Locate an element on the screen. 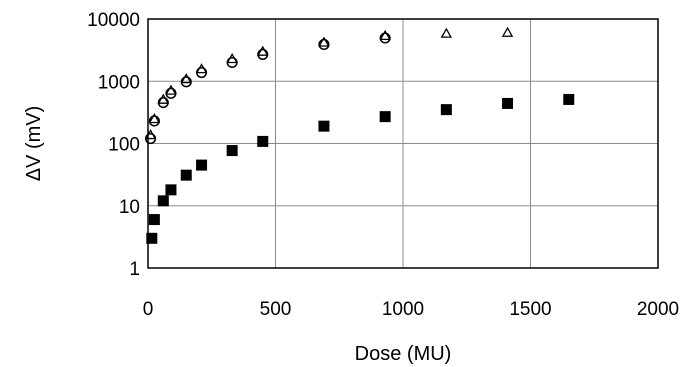 The image size is (695, 367). x-tick-label: 500 is located at coordinates (276, 309).